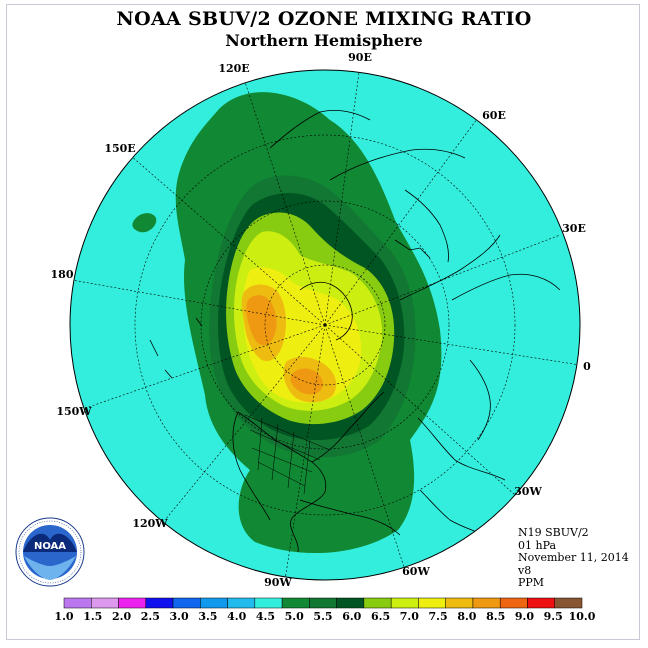  What do you see at coordinates (525, 570) in the screenshot?
I see `version-label: v8` at bounding box center [525, 570].